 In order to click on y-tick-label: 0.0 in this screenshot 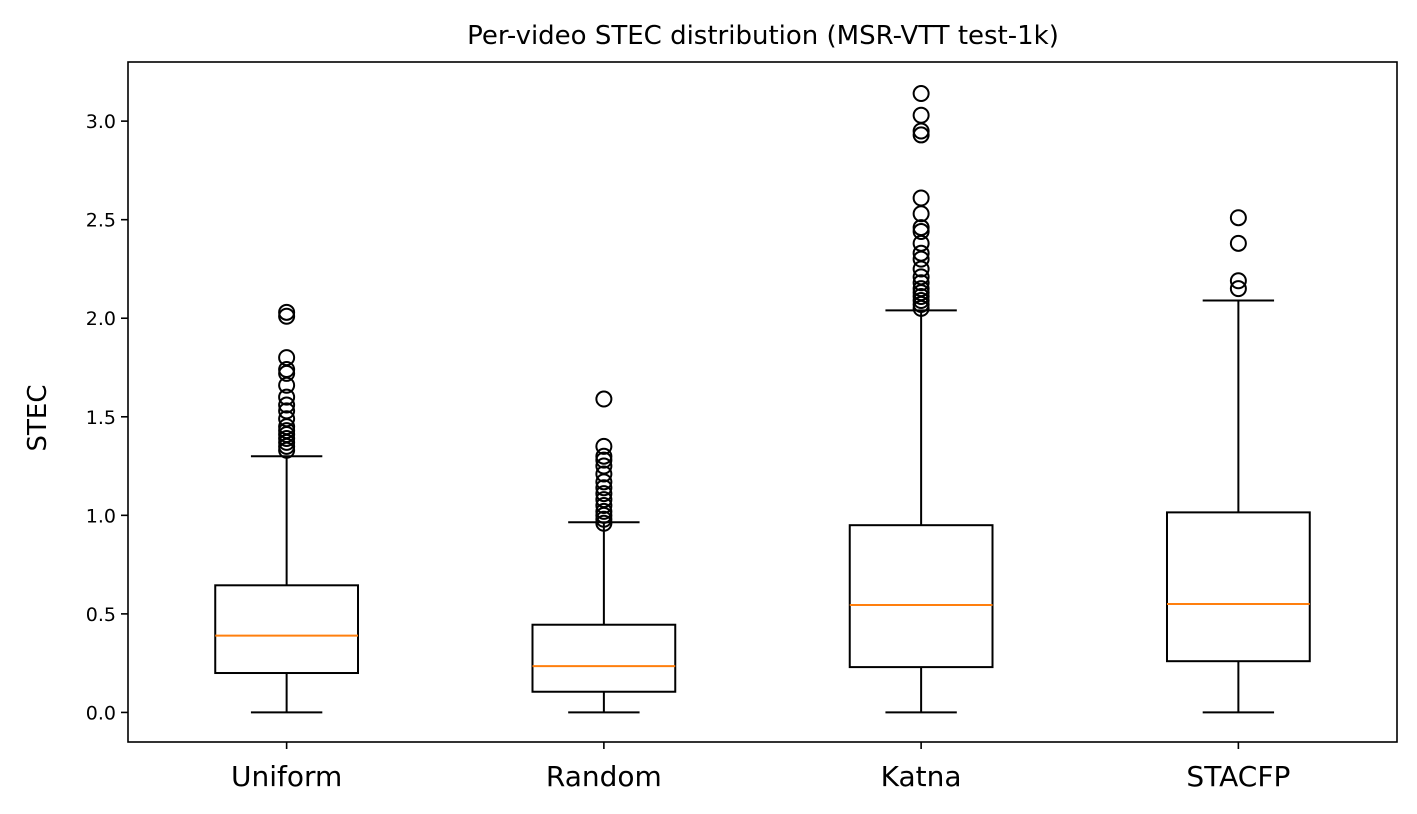, I will do `click(101, 713)`.